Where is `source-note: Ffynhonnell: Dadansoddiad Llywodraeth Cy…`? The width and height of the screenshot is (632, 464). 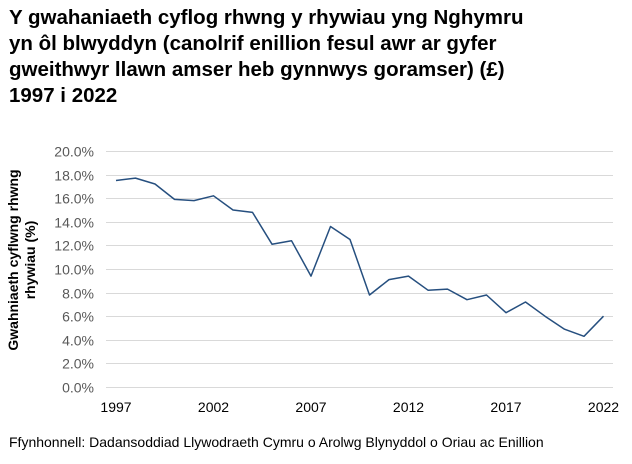
source-note: Ffynhonnell: Dadansoddiad Llywodraeth Cy… is located at coordinates (276, 442).